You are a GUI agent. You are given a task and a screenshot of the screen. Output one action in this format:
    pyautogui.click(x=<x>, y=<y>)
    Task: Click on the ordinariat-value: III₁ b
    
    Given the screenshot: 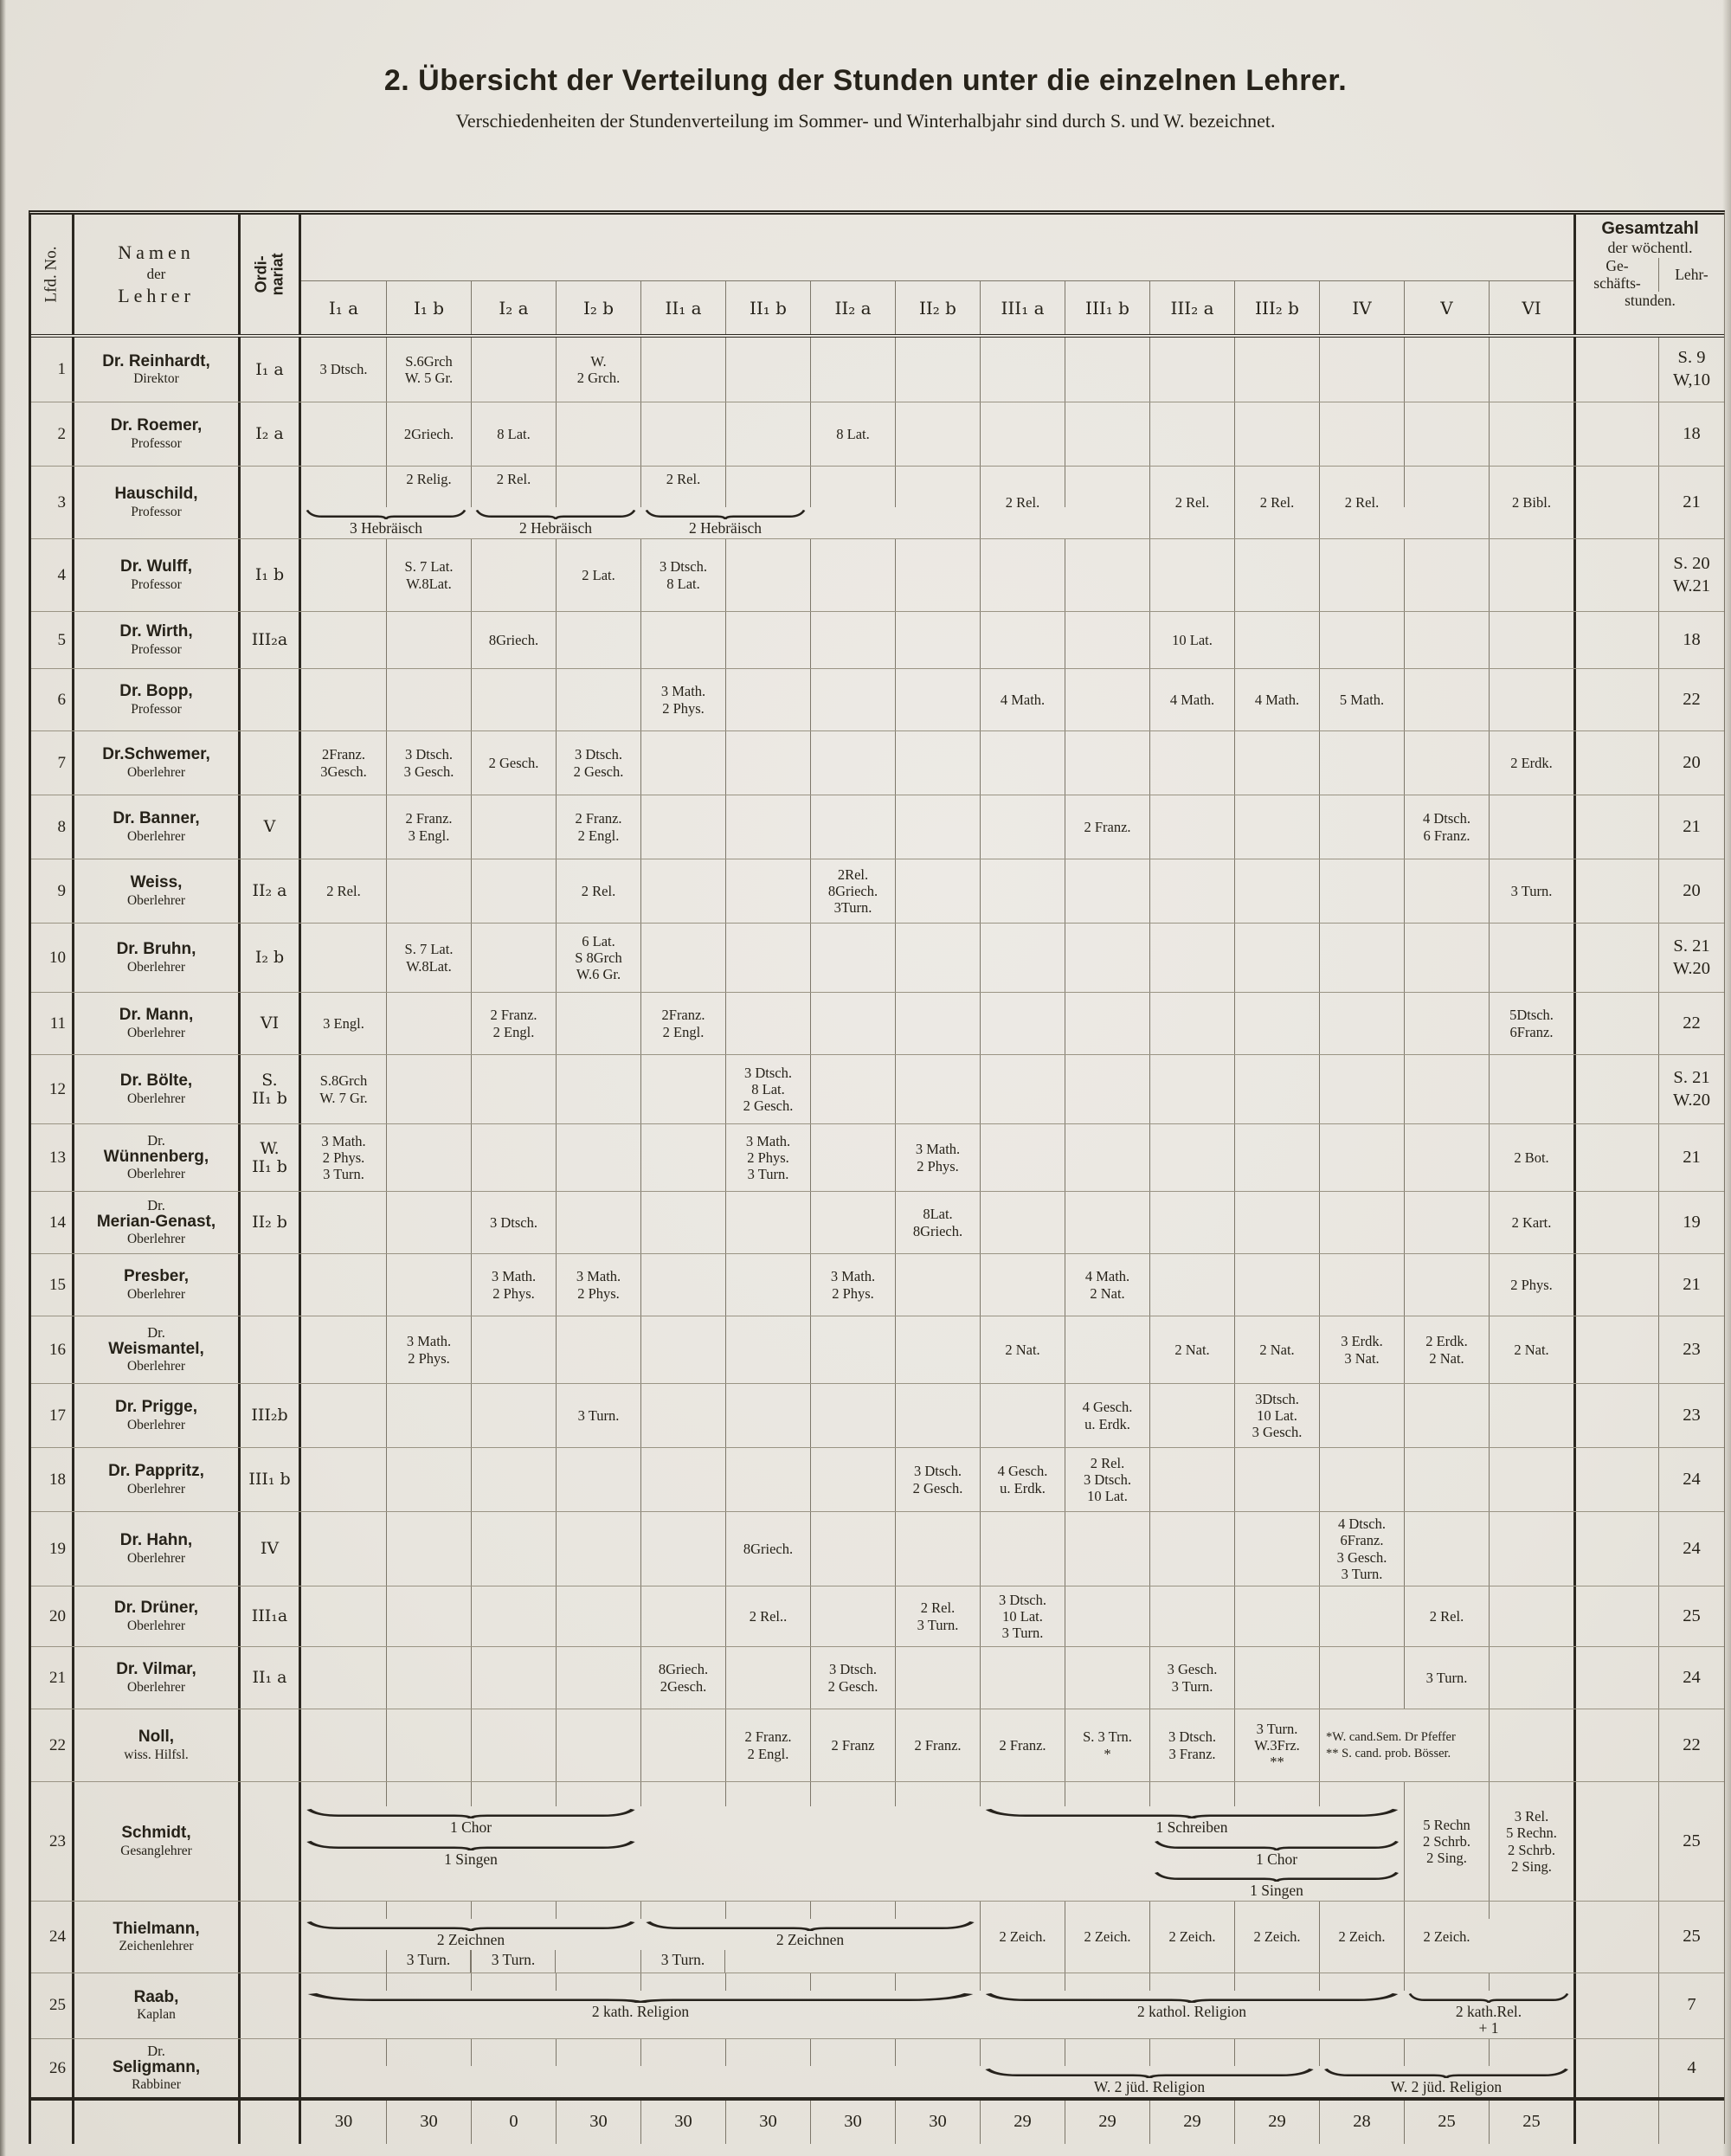 What is the action you would take?
    pyautogui.click(x=269, y=1480)
    